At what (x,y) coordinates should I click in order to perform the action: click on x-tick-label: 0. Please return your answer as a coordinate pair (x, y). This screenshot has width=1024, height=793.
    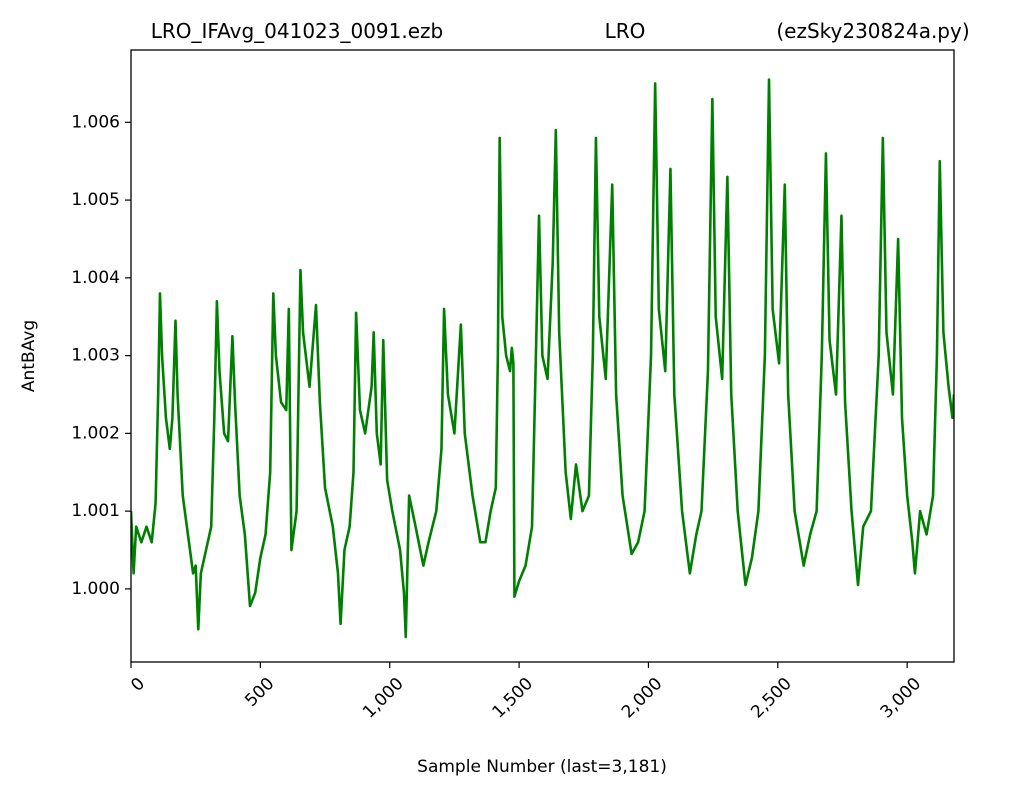
    Looking at the image, I should click on (138, 685).